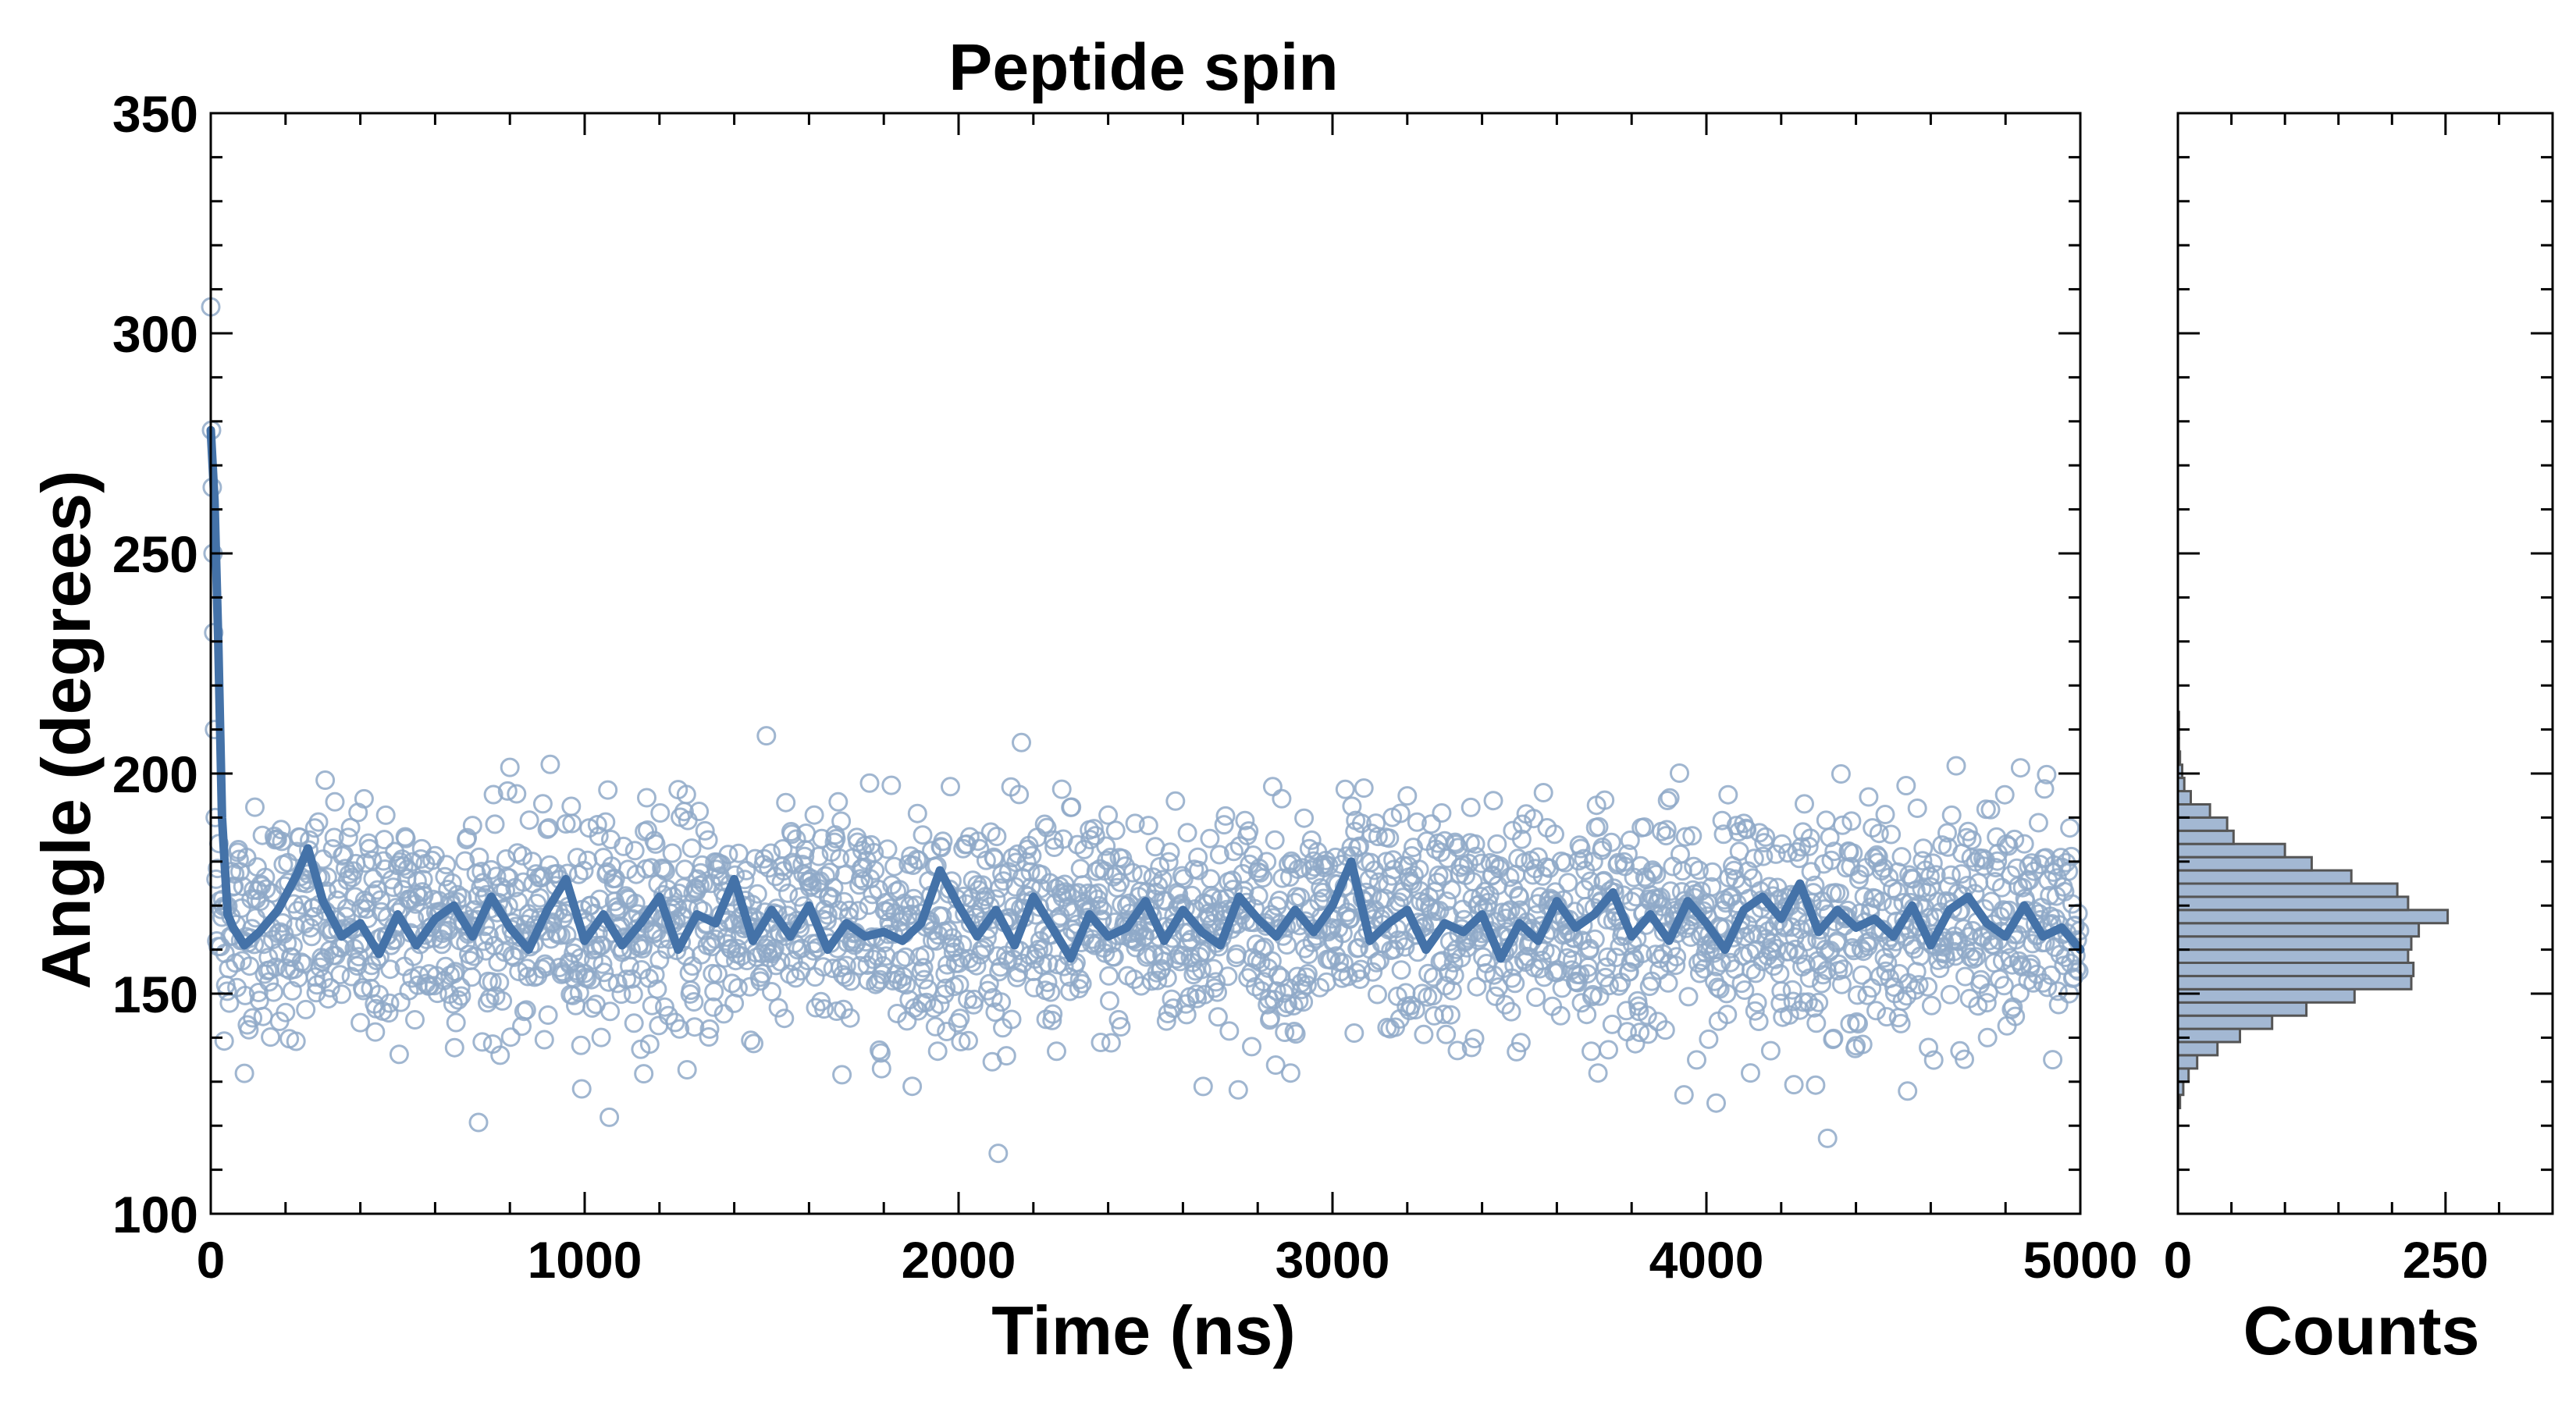 Image resolution: width=2576 pixels, height=1405 pixels. I want to click on y-tick-label: 300, so click(155, 334).